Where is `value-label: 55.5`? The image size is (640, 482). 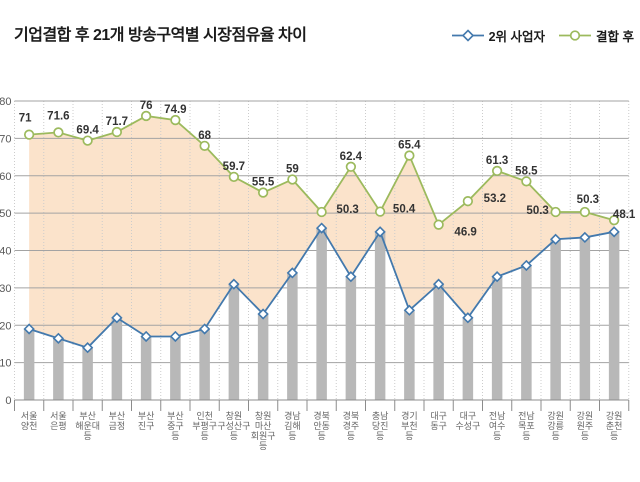
value-label: 55.5 is located at coordinates (263, 183).